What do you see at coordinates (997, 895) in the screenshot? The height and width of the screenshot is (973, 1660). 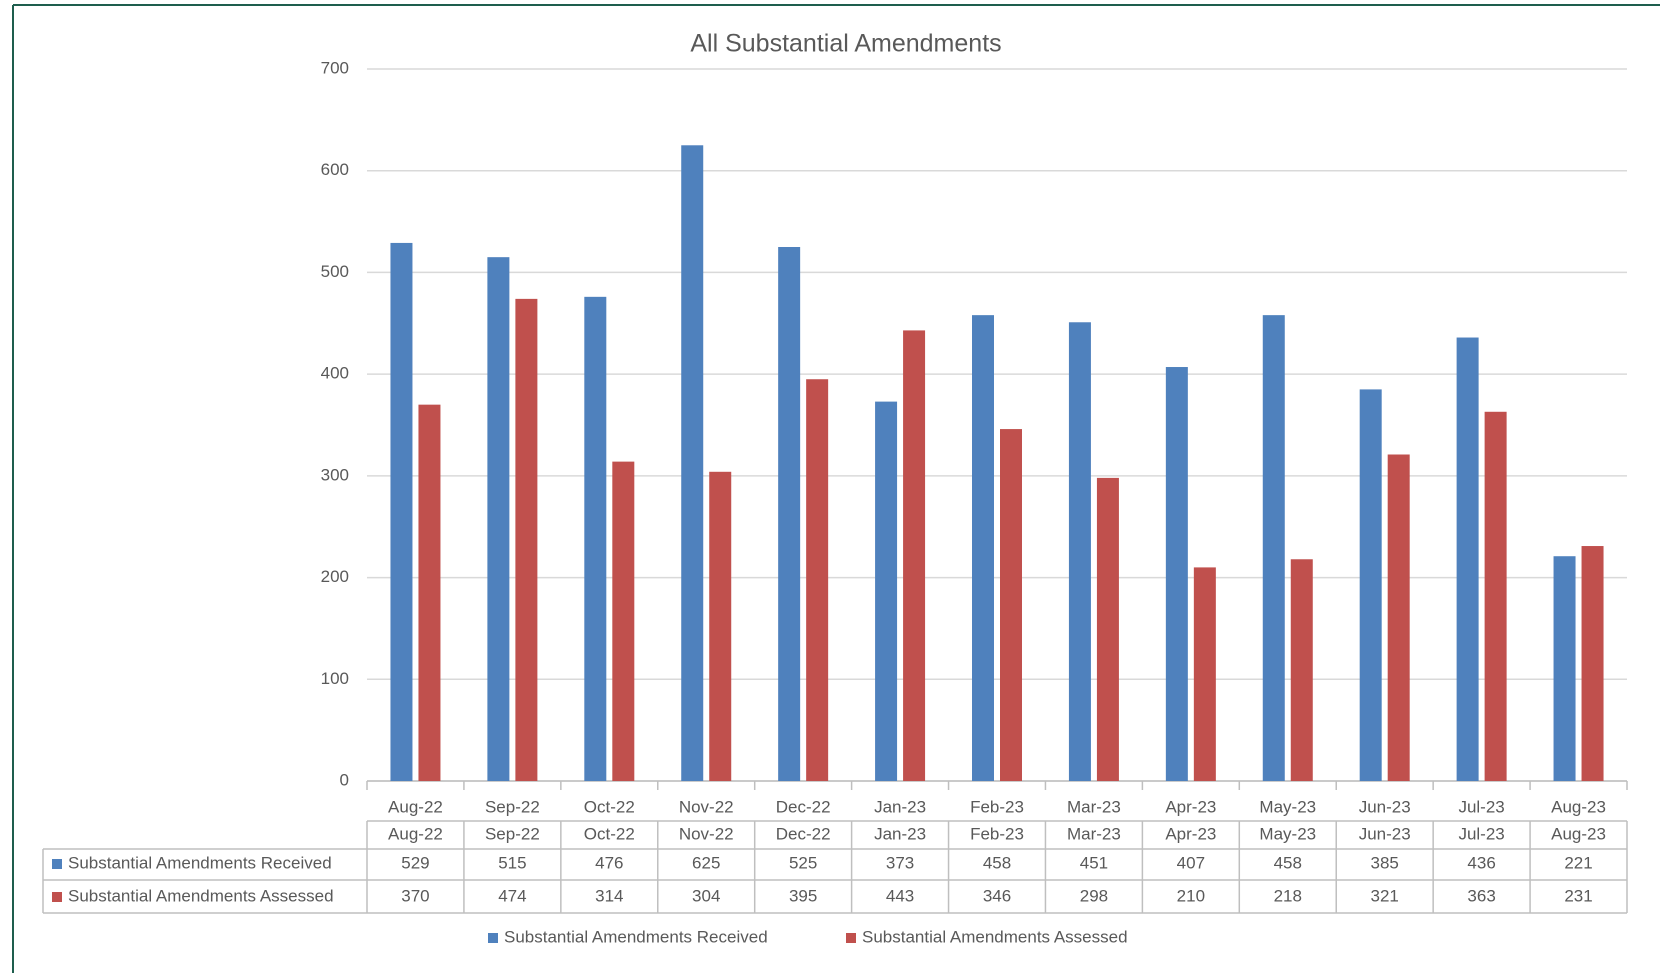 I see `table-value: 346` at bounding box center [997, 895].